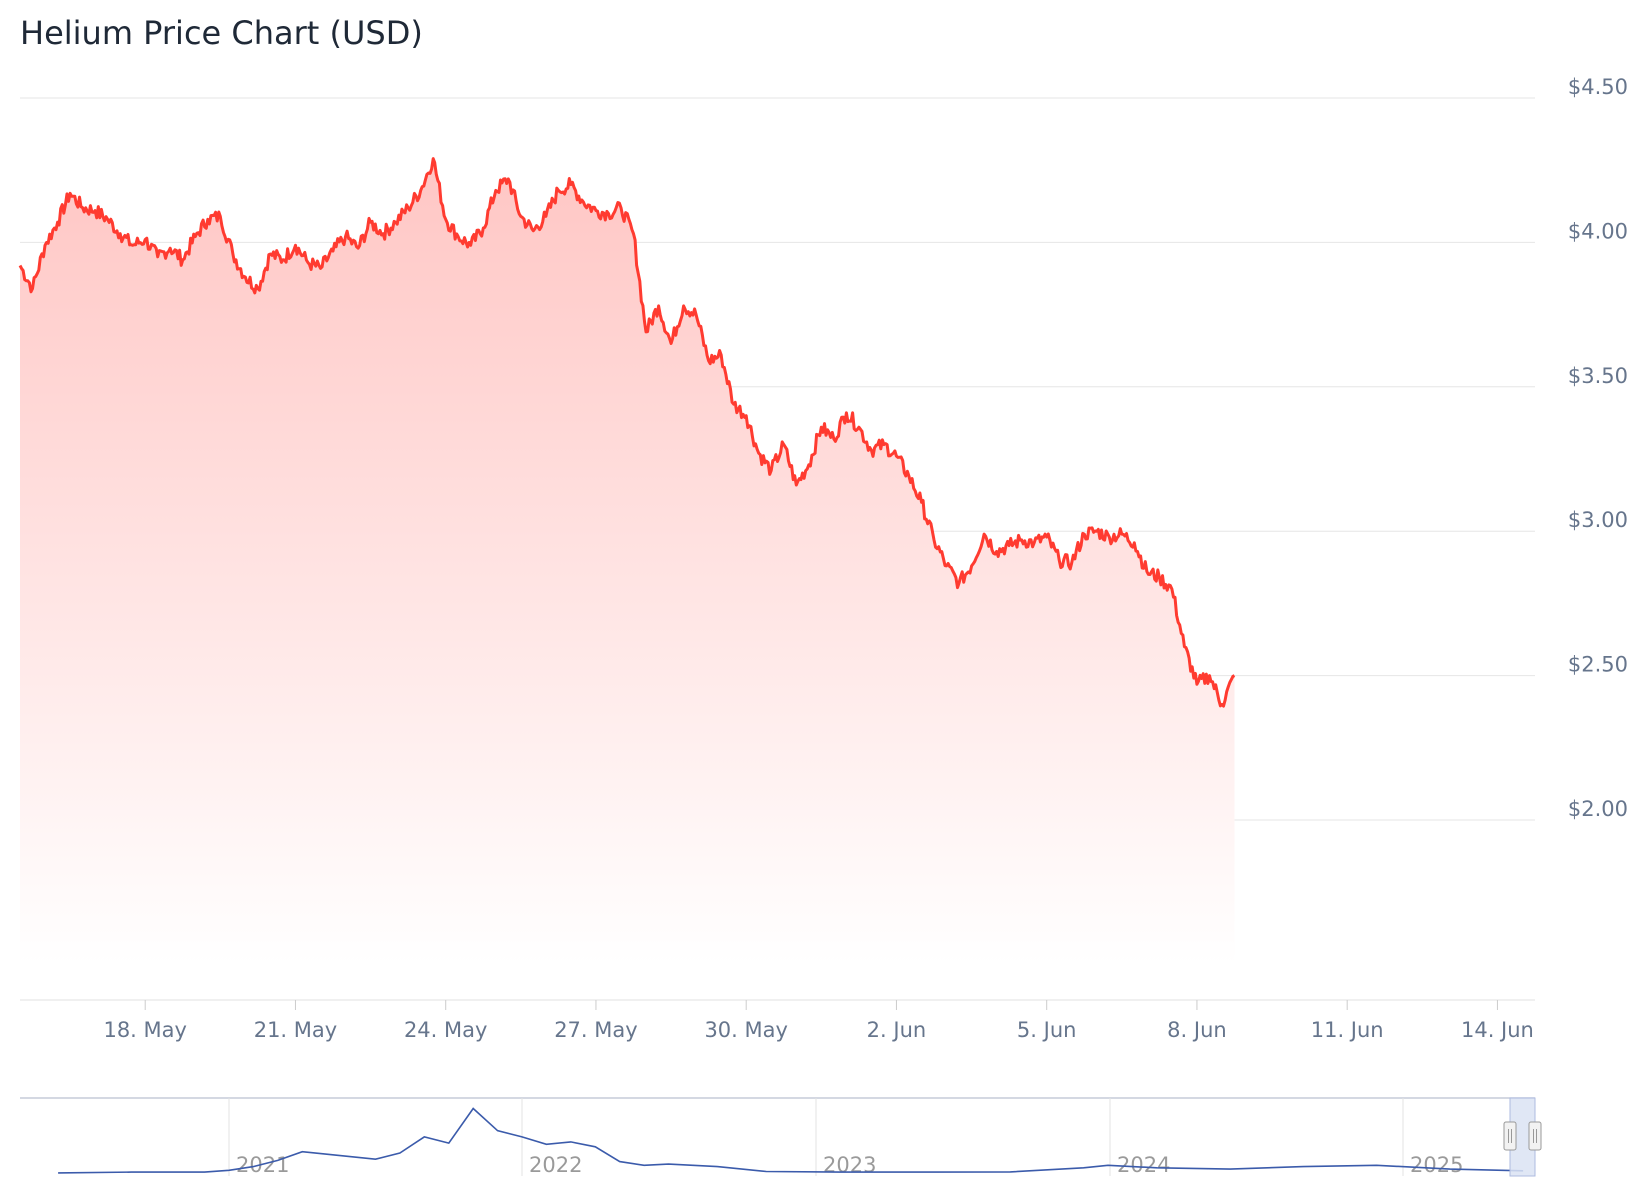 The height and width of the screenshot is (1200, 1644). What do you see at coordinates (145, 1030) in the screenshot?
I see `x-tick-label: 18. May` at bounding box center [145, 1030].